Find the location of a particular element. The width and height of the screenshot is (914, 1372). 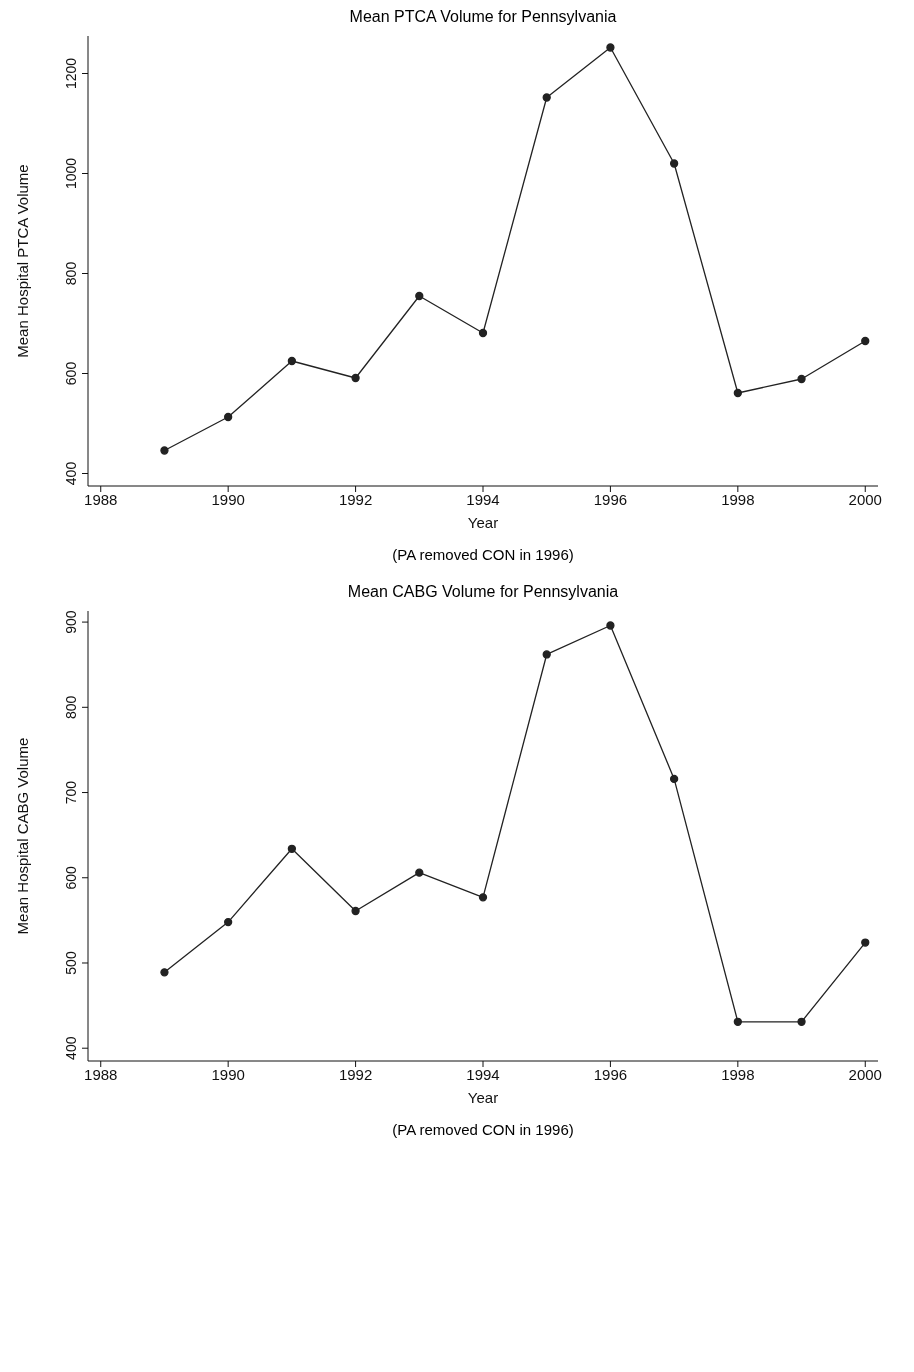

chart-title: Mean PTCA Volume for Pennsylvania is located at coordinates (483, 17).